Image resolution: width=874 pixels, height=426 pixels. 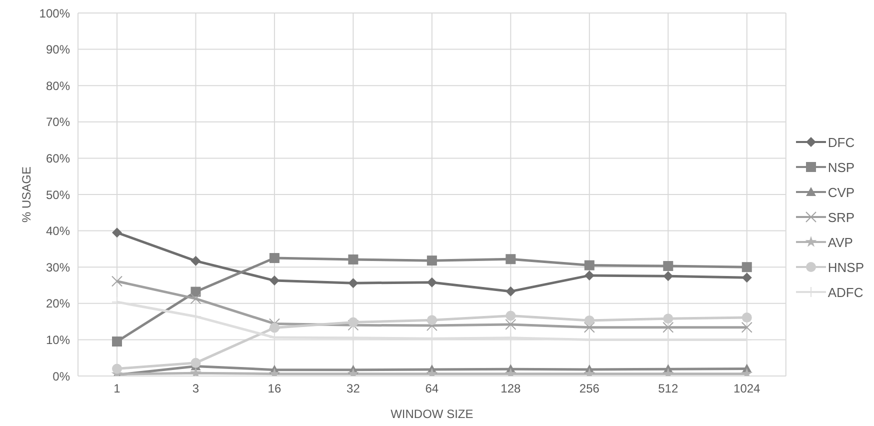 What do you see at coordinates (54, 13) in the screenshot?
I see `y-tick-label: 100%` at bounding box center [54, 13].